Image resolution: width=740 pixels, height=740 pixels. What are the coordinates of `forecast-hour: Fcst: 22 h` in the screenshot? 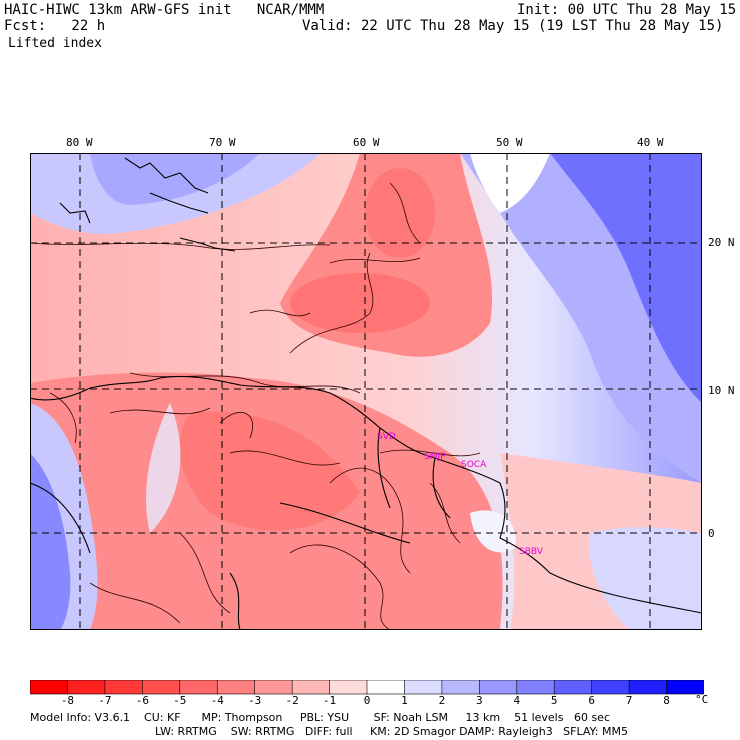 It's located at (55, 26).